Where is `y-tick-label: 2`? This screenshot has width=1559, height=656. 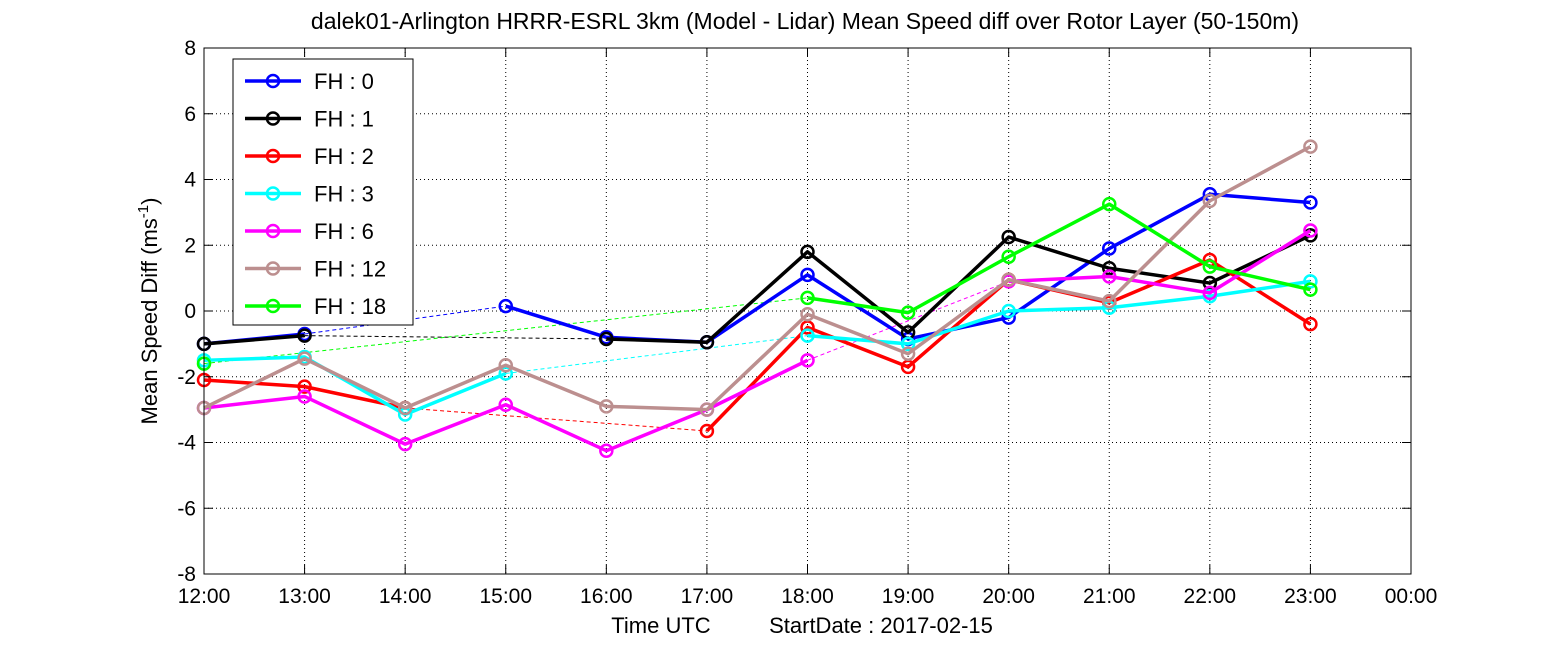 y-tick-label: 2 is located at coordinates (190, 245).